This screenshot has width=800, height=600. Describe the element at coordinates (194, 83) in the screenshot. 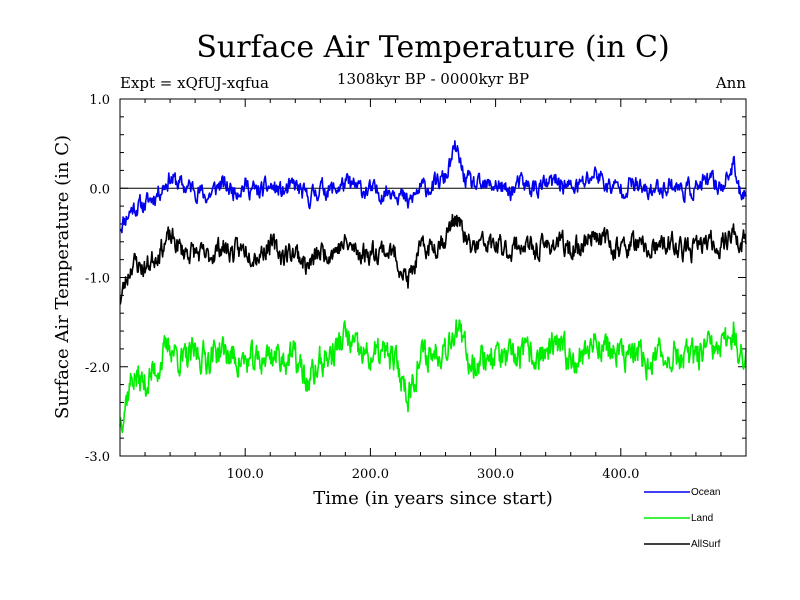

I see `expt-label: Expt = xQfUJ-xqfua` at that location.